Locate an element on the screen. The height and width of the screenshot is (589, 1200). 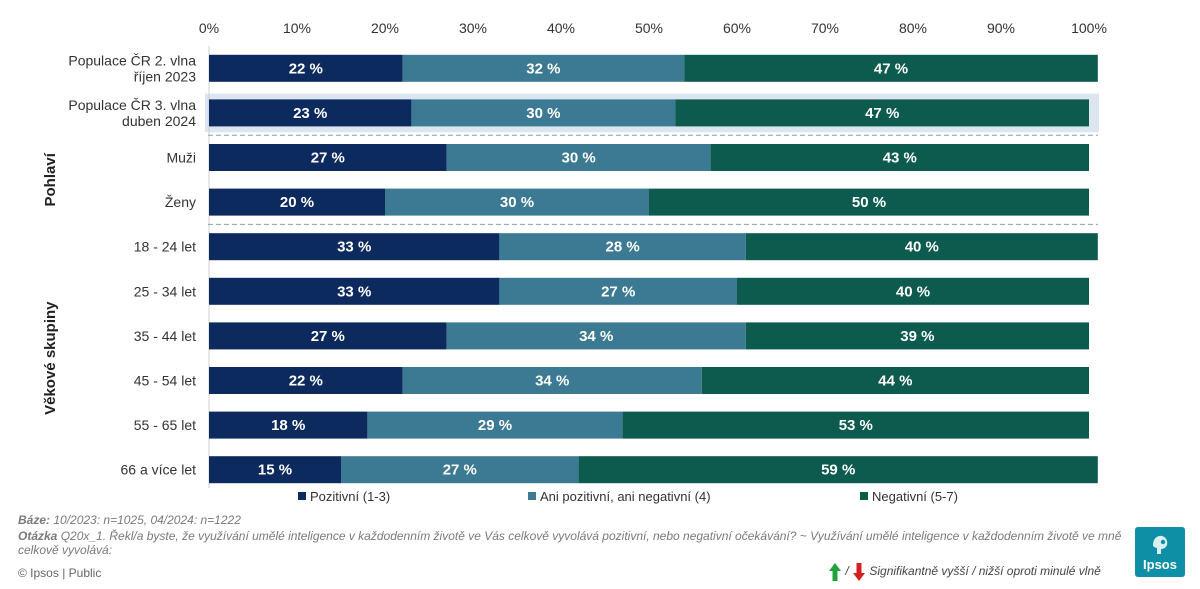
x-tick-label: 40% is located at coordinates (561, 28).